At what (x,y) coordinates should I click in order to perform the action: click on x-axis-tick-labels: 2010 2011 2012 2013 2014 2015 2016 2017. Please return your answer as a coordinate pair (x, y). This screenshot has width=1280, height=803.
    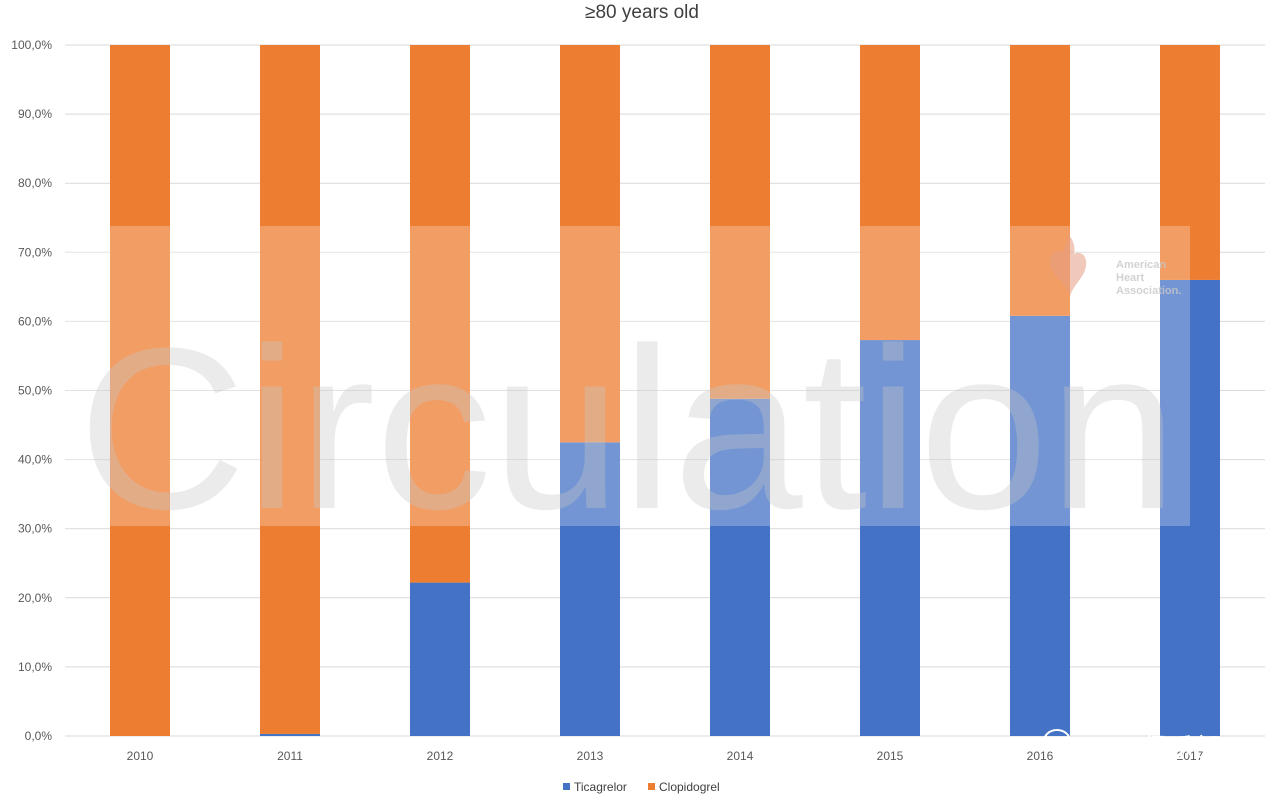
    Looking at the image, I should click on (665, 756).